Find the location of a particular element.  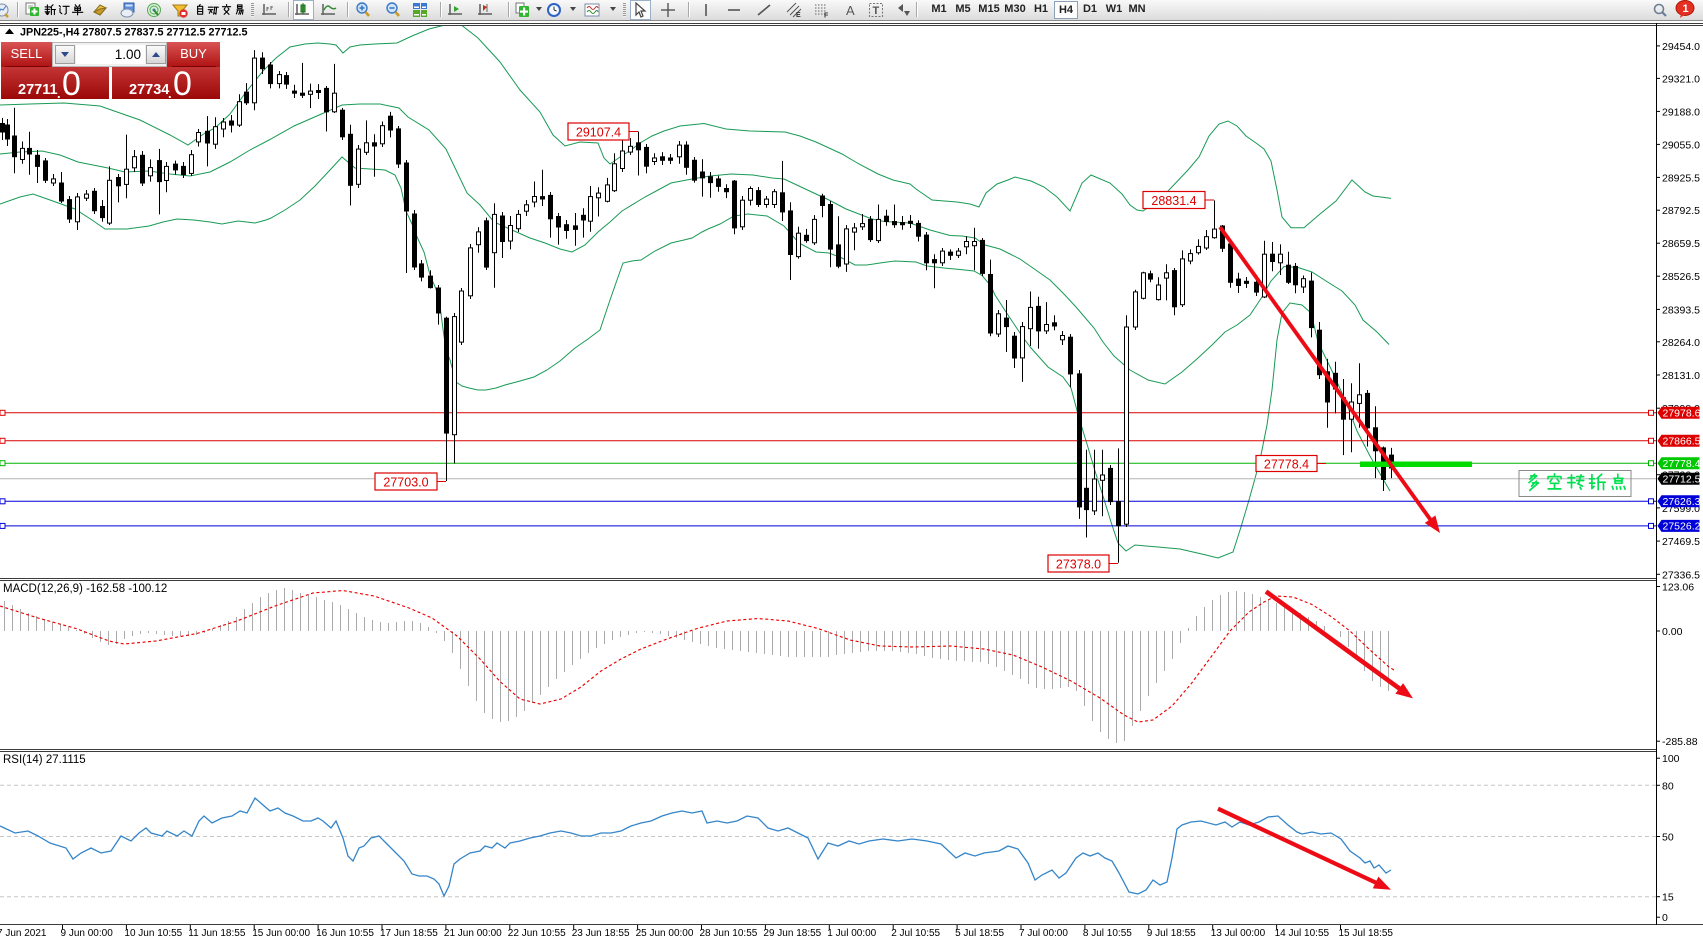

svg-text: 27336.5 is located at coordinates (1681, 575).